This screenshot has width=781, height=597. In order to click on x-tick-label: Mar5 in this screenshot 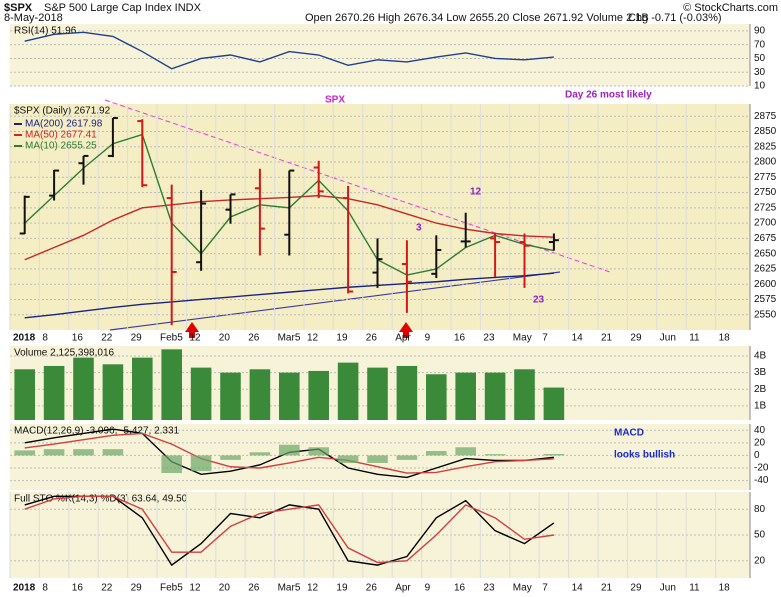, I will do `click(289, 588)`.